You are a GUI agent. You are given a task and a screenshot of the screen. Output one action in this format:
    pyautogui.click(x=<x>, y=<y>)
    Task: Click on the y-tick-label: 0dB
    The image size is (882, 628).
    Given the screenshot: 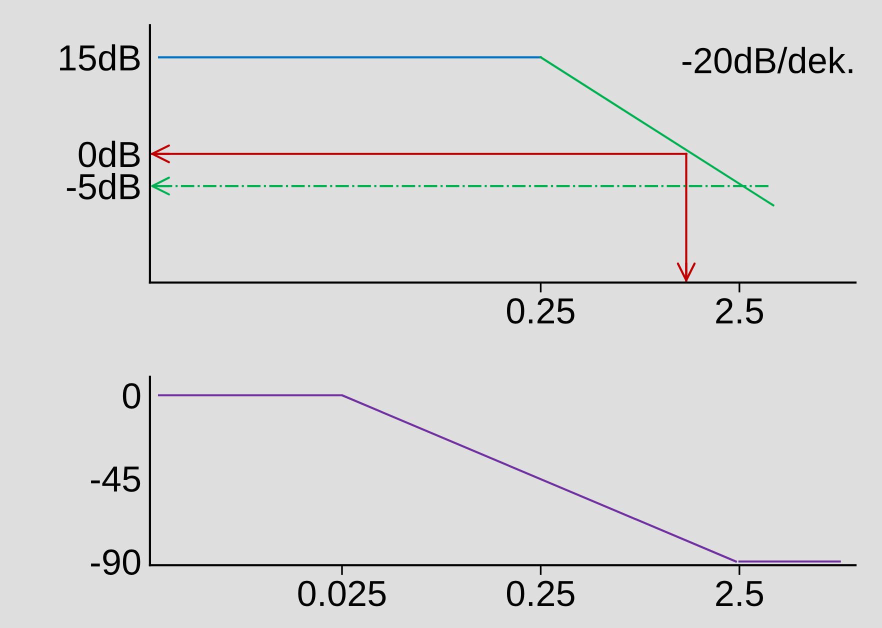 What is the action you would take?
    pyautogui.click(x=109, y=154)
    